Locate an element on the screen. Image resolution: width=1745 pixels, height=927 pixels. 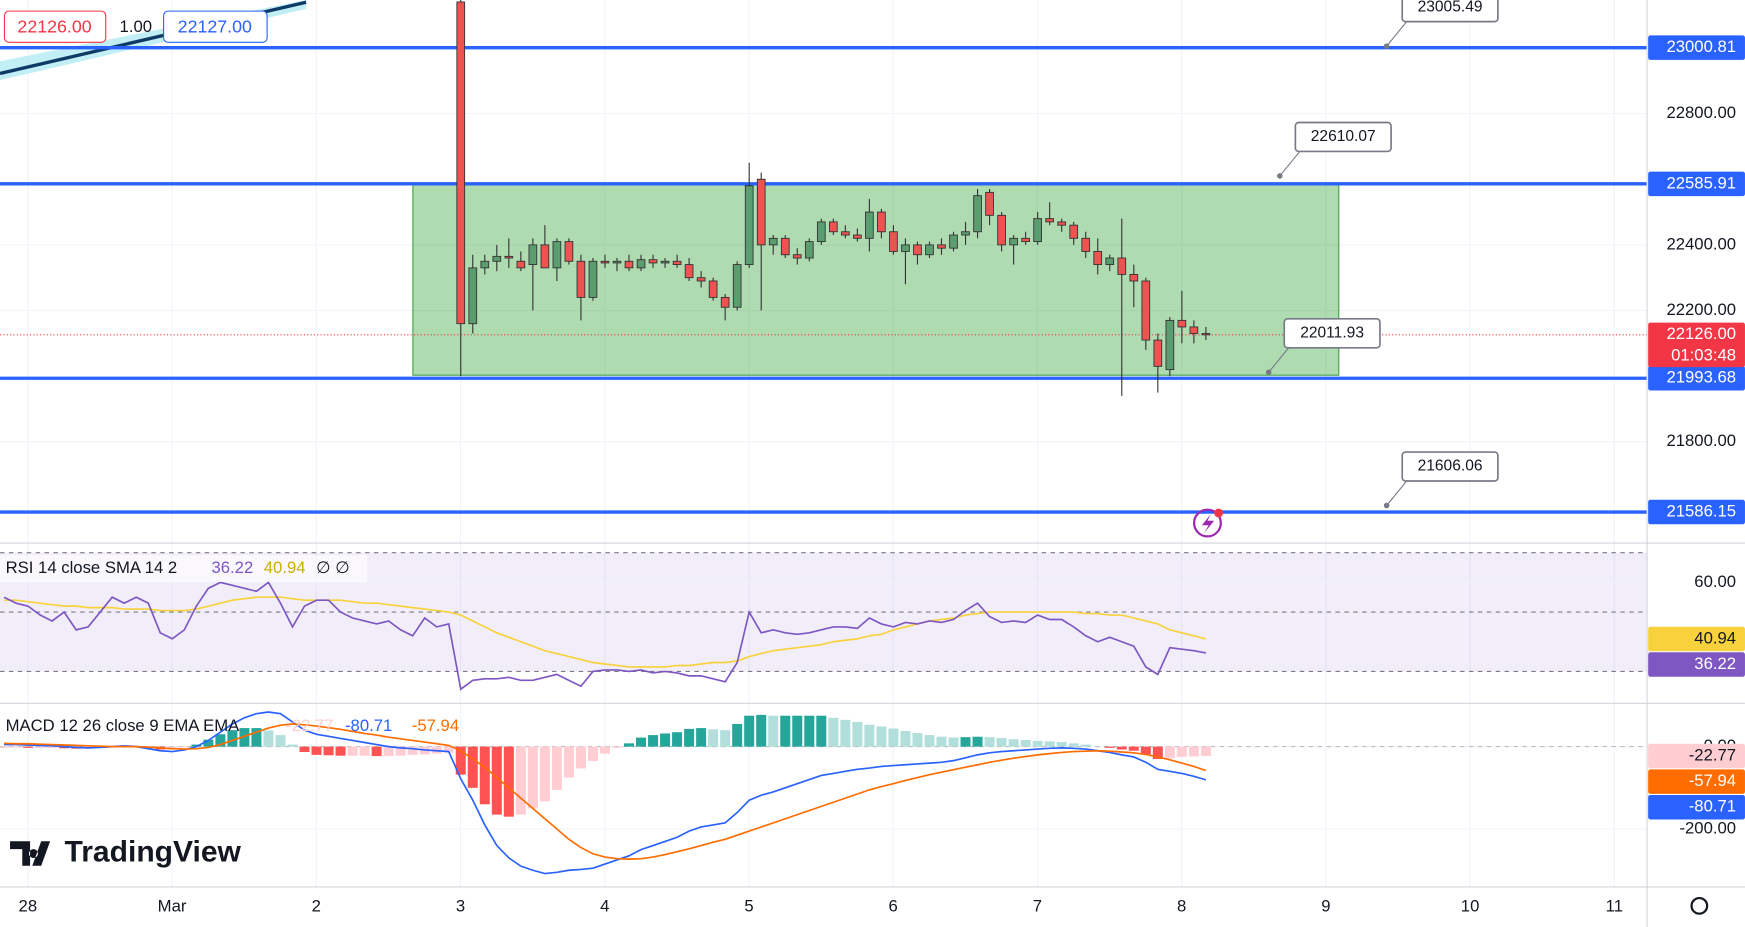
settings-icon is located at coordinates (1699, 905).